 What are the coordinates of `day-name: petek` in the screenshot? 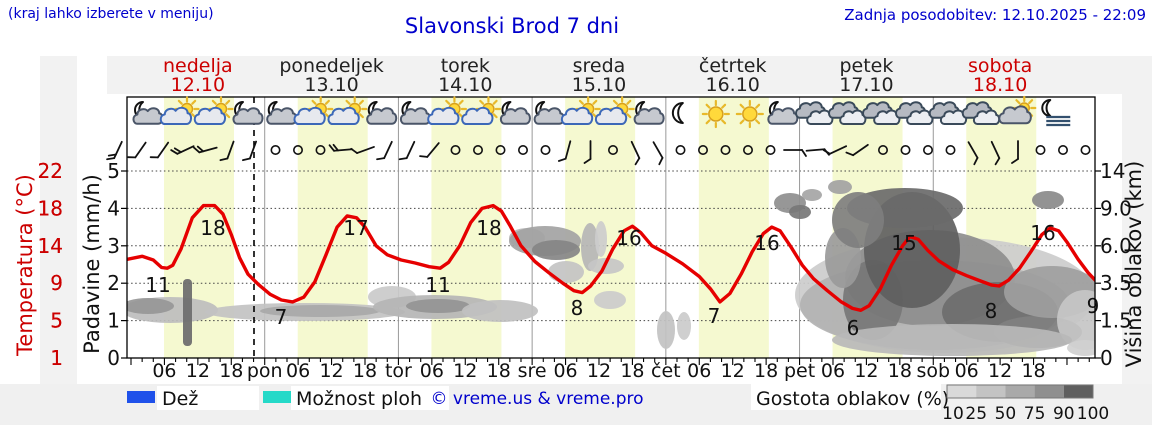 It's located at (866, 66).